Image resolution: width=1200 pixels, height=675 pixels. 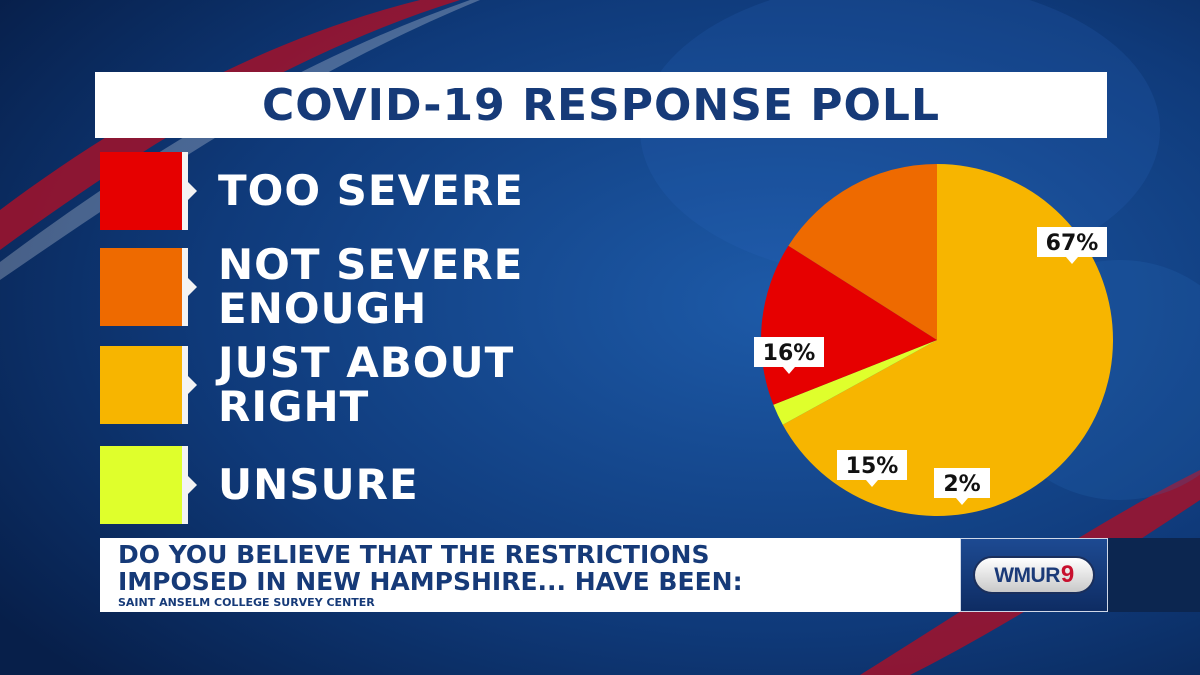 I want to click on pie-label-unsure: 2%, so click(x=962, y=486).